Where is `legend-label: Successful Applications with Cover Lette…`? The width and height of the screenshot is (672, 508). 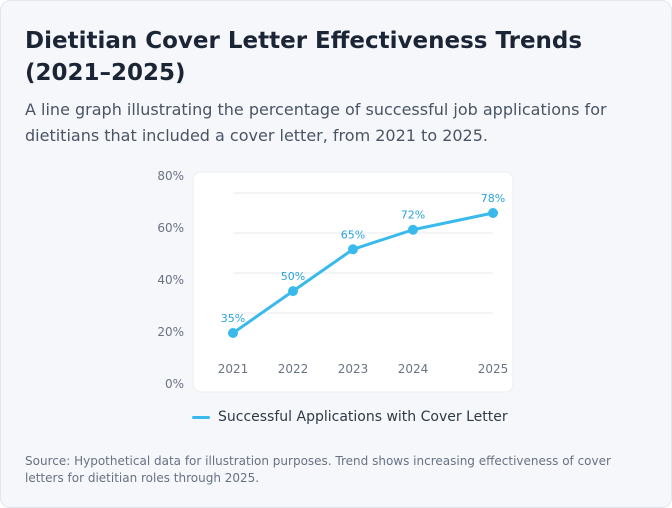 legend-label: Successful Applications with Cover Lette… is located at coordinates (363, 417).